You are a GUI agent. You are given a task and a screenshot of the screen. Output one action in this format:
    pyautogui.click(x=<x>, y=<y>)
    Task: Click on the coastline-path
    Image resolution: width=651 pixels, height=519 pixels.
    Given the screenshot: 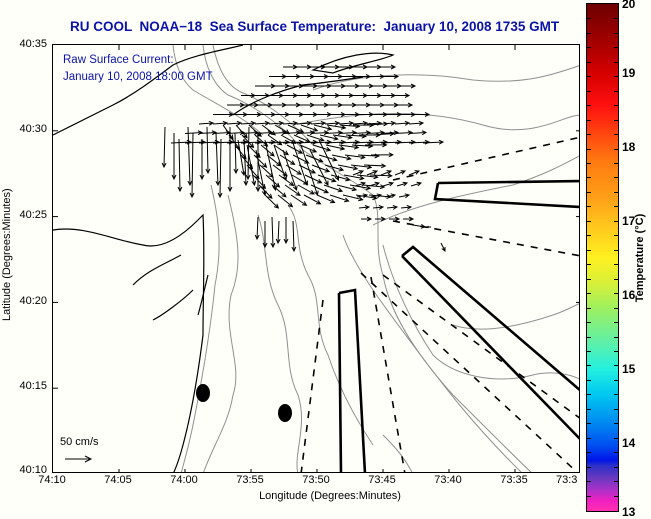 What is the action you would take?
    pyautogui.click(x=298, y=96)
    